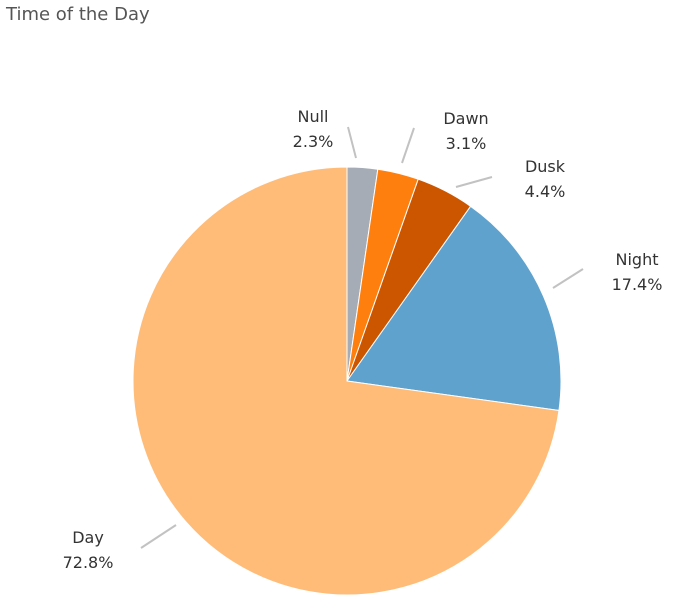  What do you see at coordinates (313, 141) in the screenshot?
I see `slice-percent-null: 2.3%` at bounding box center [313, 141].